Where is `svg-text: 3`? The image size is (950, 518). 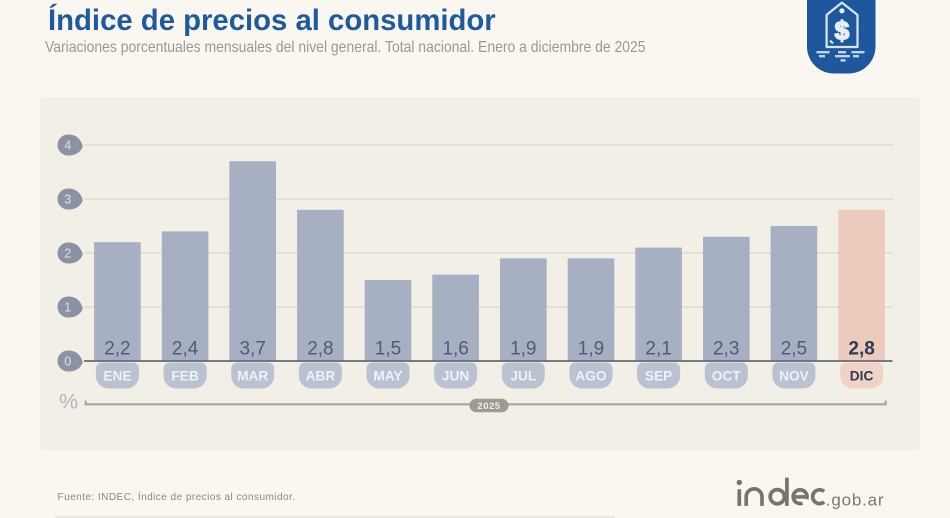
svg-text: 3 is located at coordinates (67, 199).